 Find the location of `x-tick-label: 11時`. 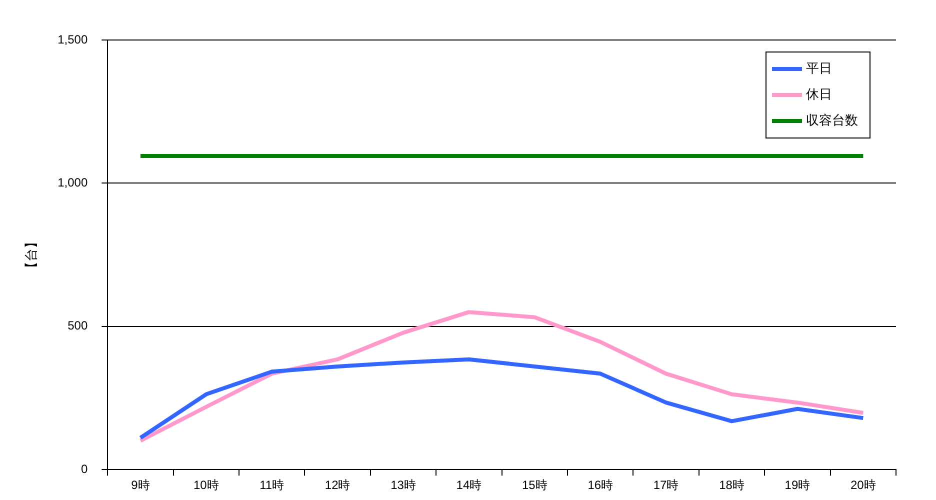

x-tick-label: 11時 is located at coordinates (272, 485).